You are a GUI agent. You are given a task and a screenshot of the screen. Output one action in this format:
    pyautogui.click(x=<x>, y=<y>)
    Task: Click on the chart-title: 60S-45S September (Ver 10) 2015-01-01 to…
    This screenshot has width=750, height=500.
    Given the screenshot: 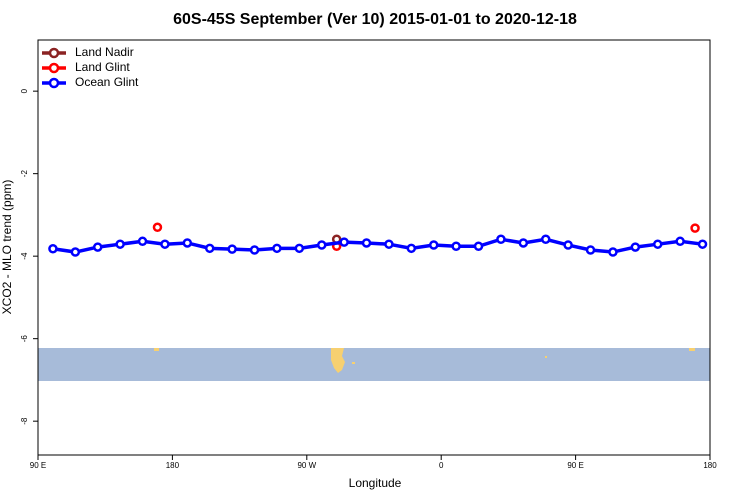 What is the action you would take?
    pyautogui.click(x=375, y=19)
    